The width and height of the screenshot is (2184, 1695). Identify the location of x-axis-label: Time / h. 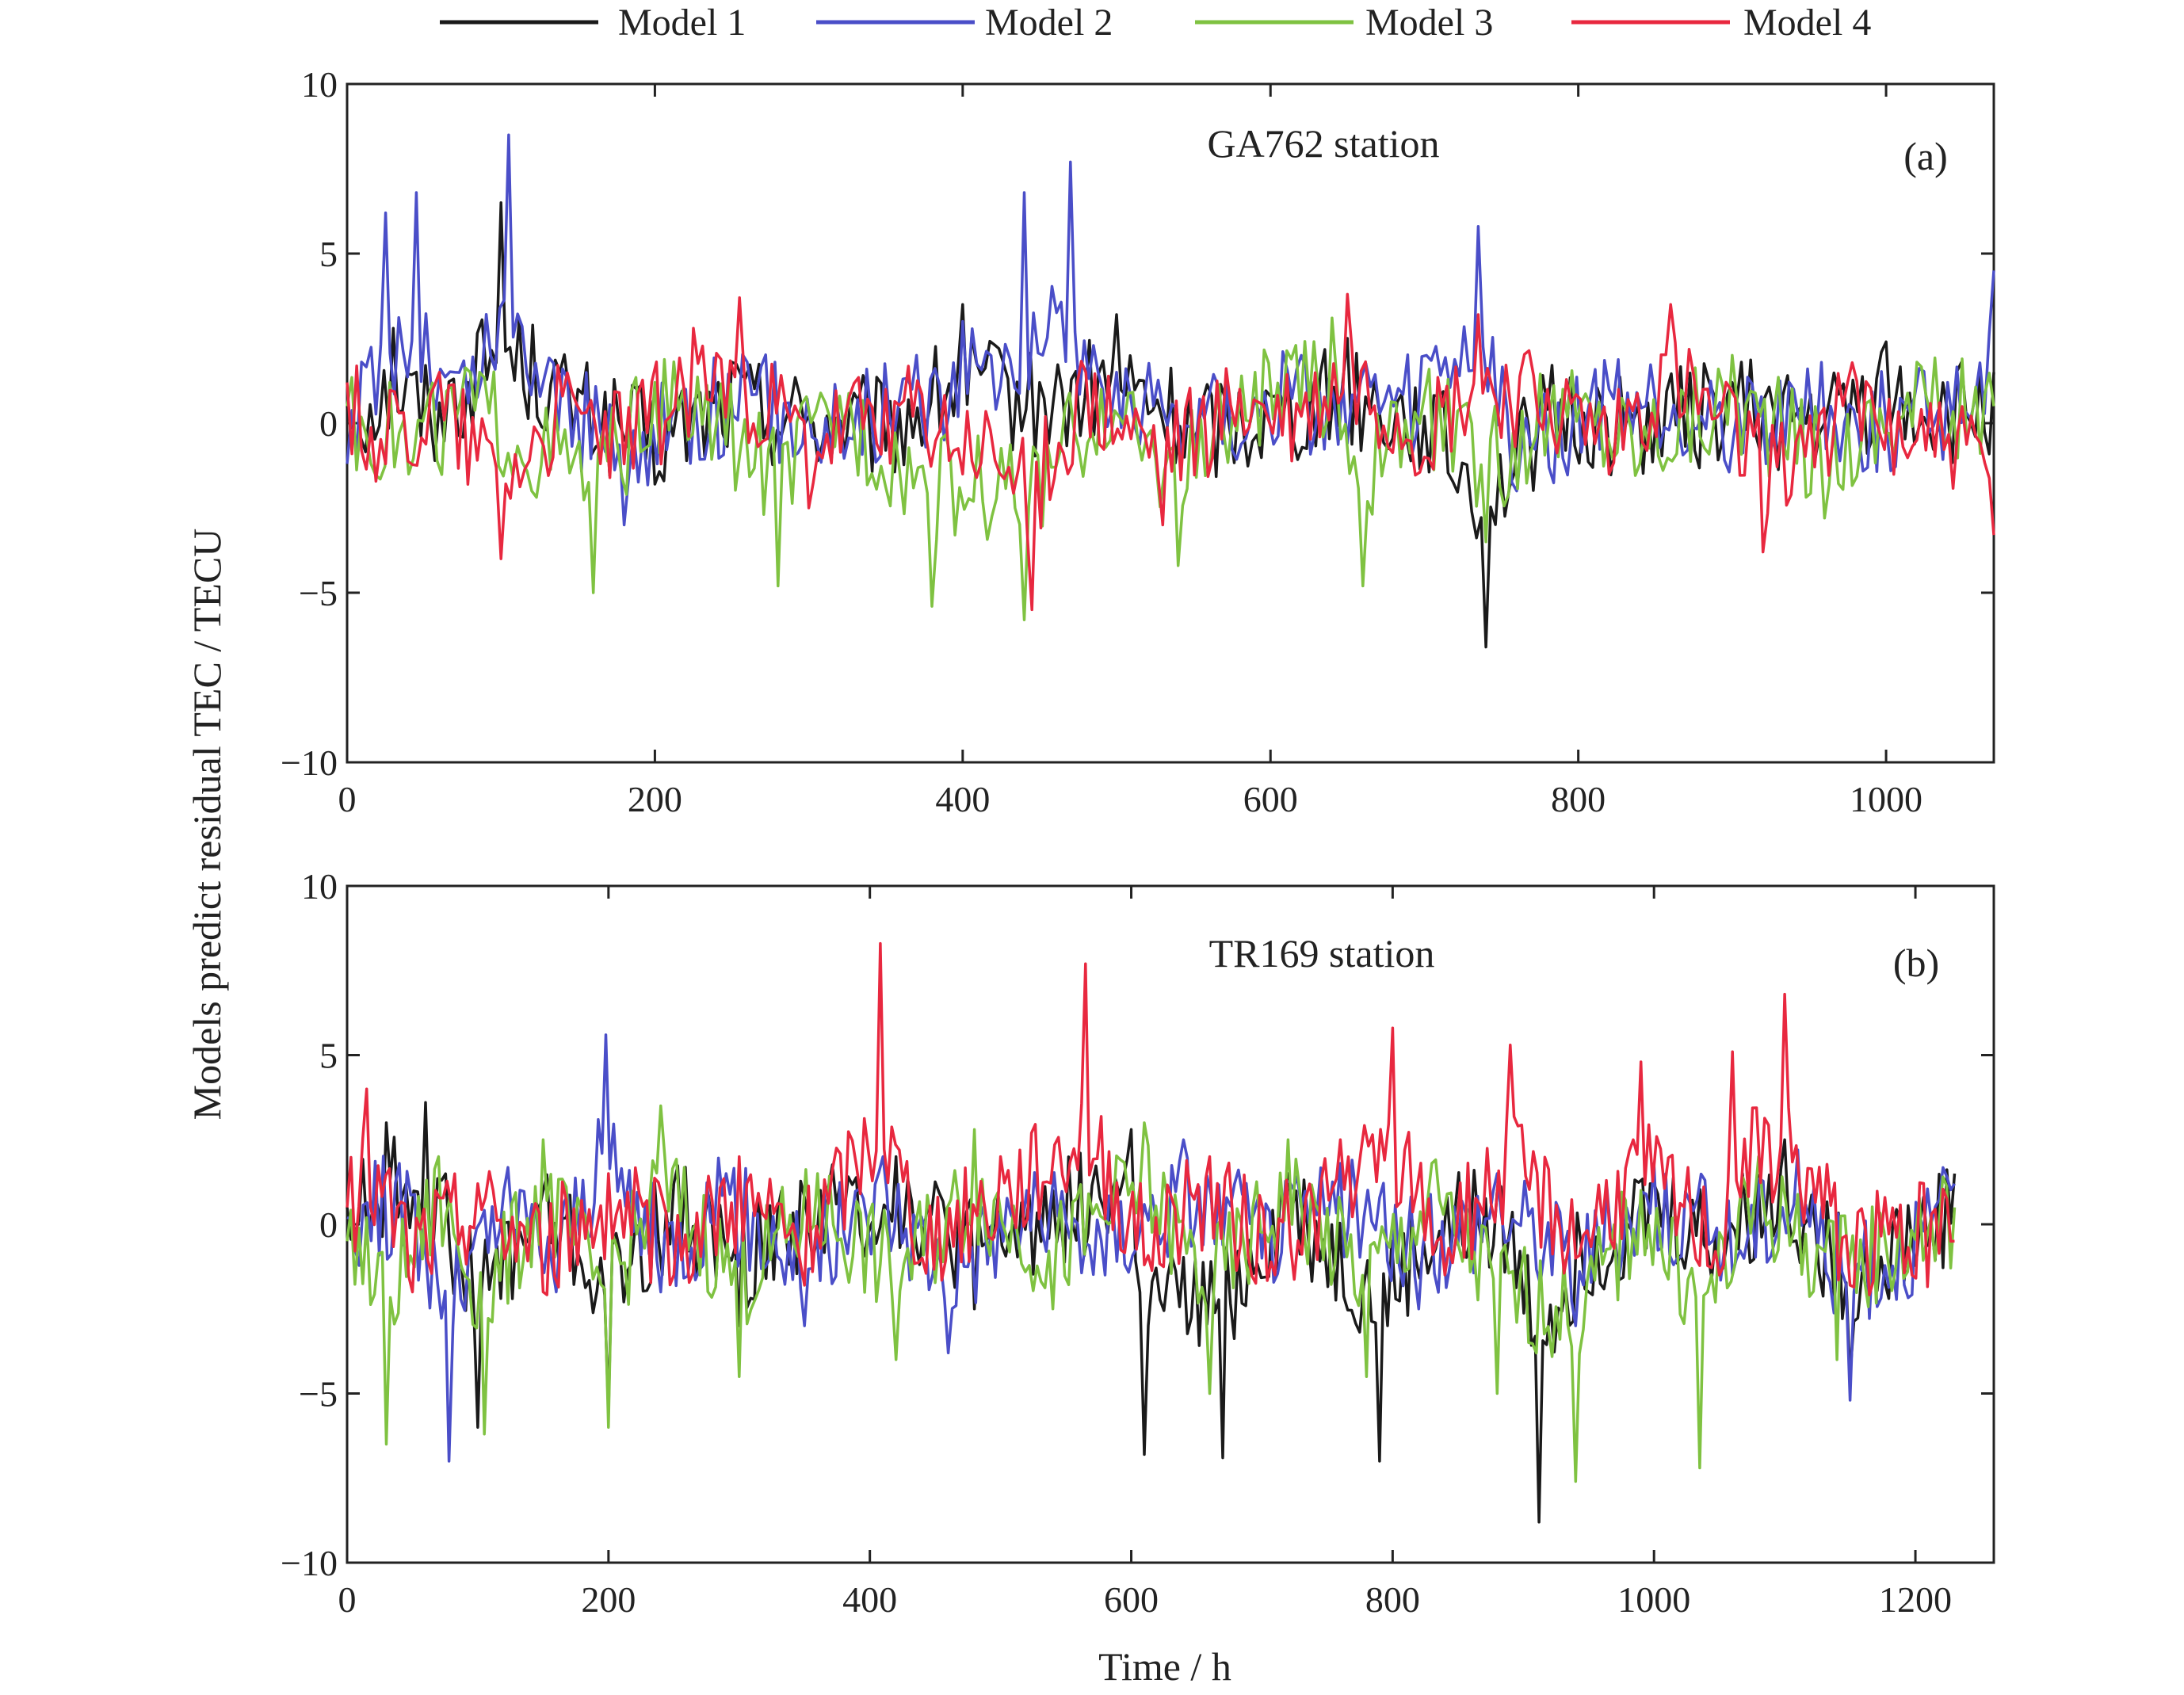
(1164, 1666).